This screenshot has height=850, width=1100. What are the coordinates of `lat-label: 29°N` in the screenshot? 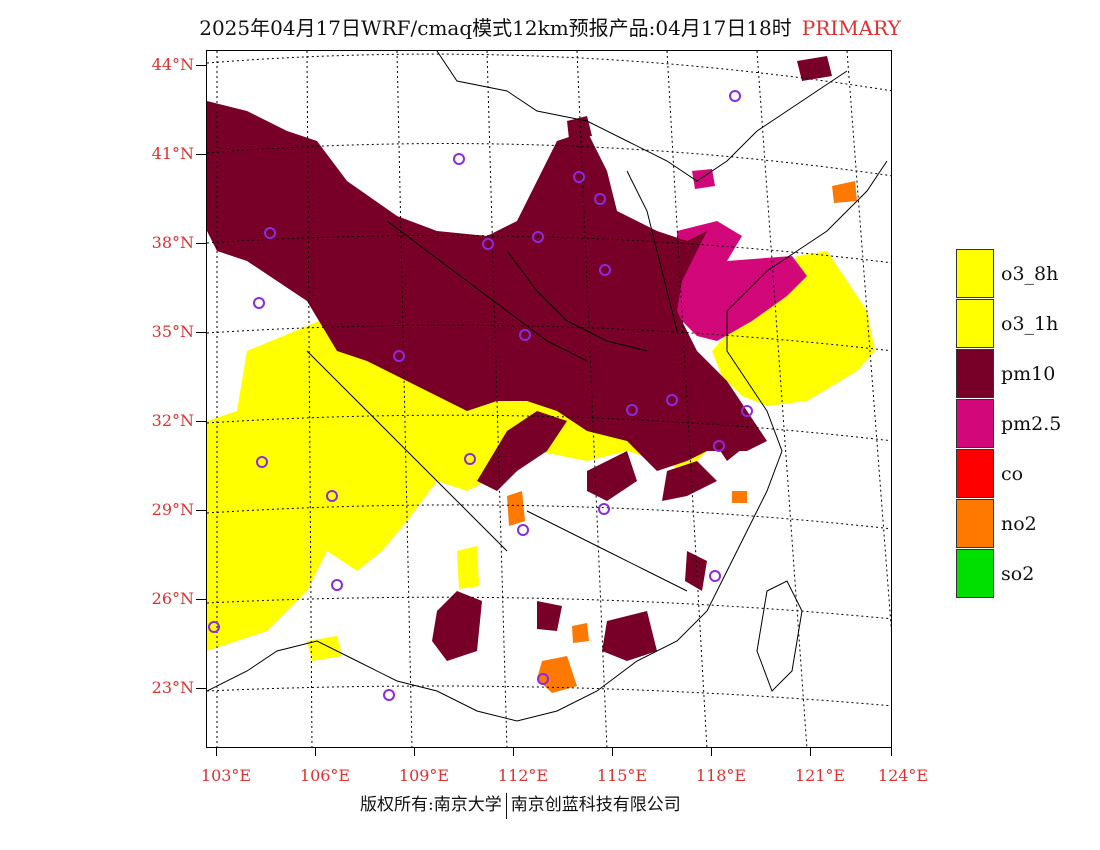 It's located at (172, 509).